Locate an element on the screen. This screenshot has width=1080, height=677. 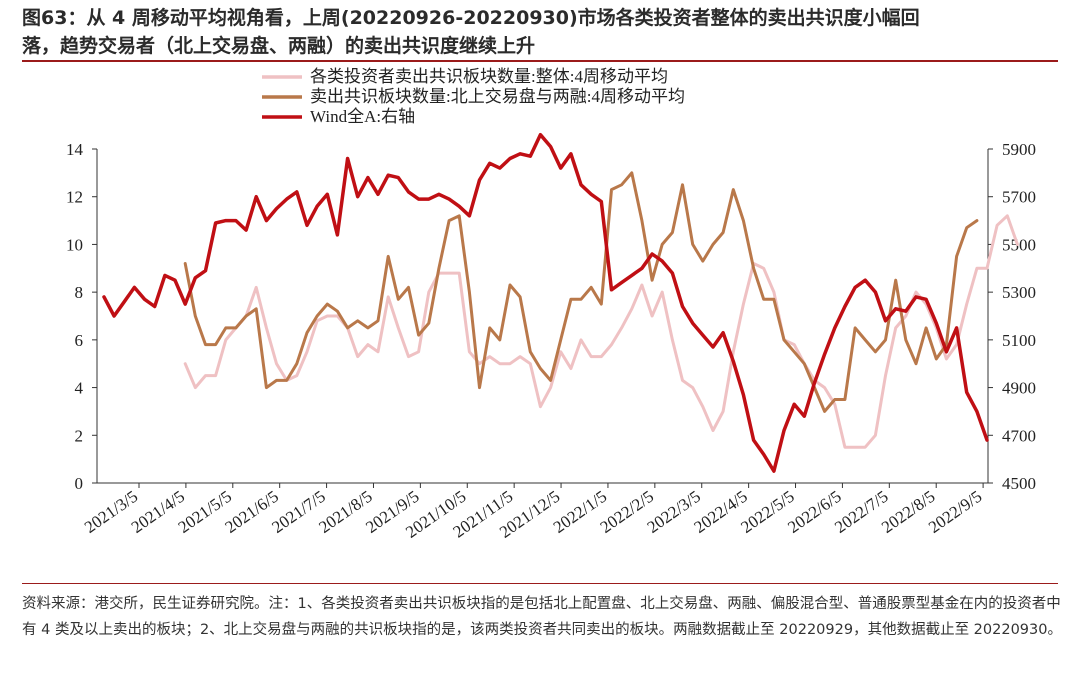
y-right-tick-label: 5700 is located at coordinates (1019, 197).